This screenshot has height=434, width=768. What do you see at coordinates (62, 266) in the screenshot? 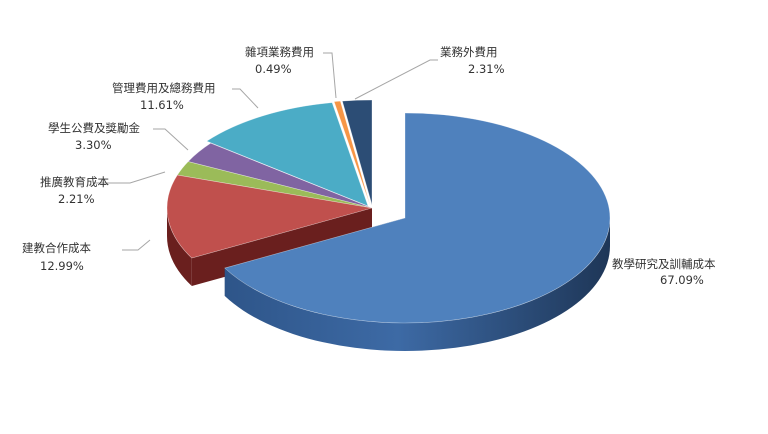
I see `slice-label-percent: 12.99%` at bounding box center [62, 266].